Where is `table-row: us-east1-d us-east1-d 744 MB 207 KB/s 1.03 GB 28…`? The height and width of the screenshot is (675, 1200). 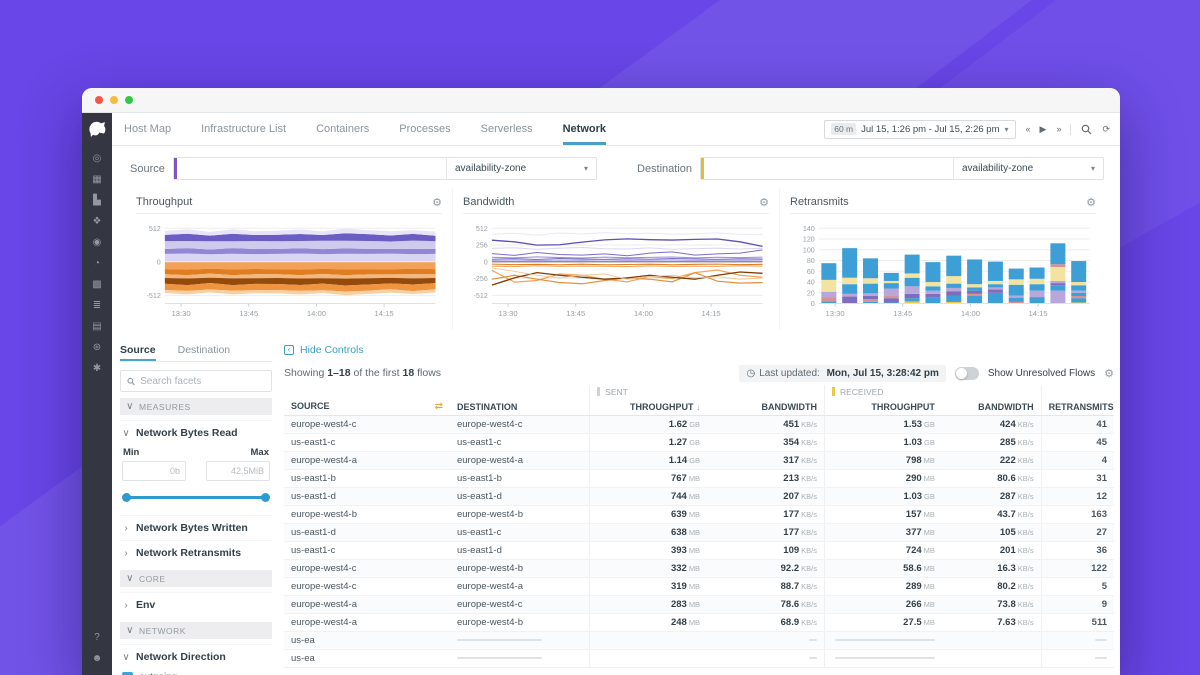 table-row: us-east1-d us-east1-d 744 MB 207 KB/s 1.03 GB 28… is located at coordinates (699, 496).